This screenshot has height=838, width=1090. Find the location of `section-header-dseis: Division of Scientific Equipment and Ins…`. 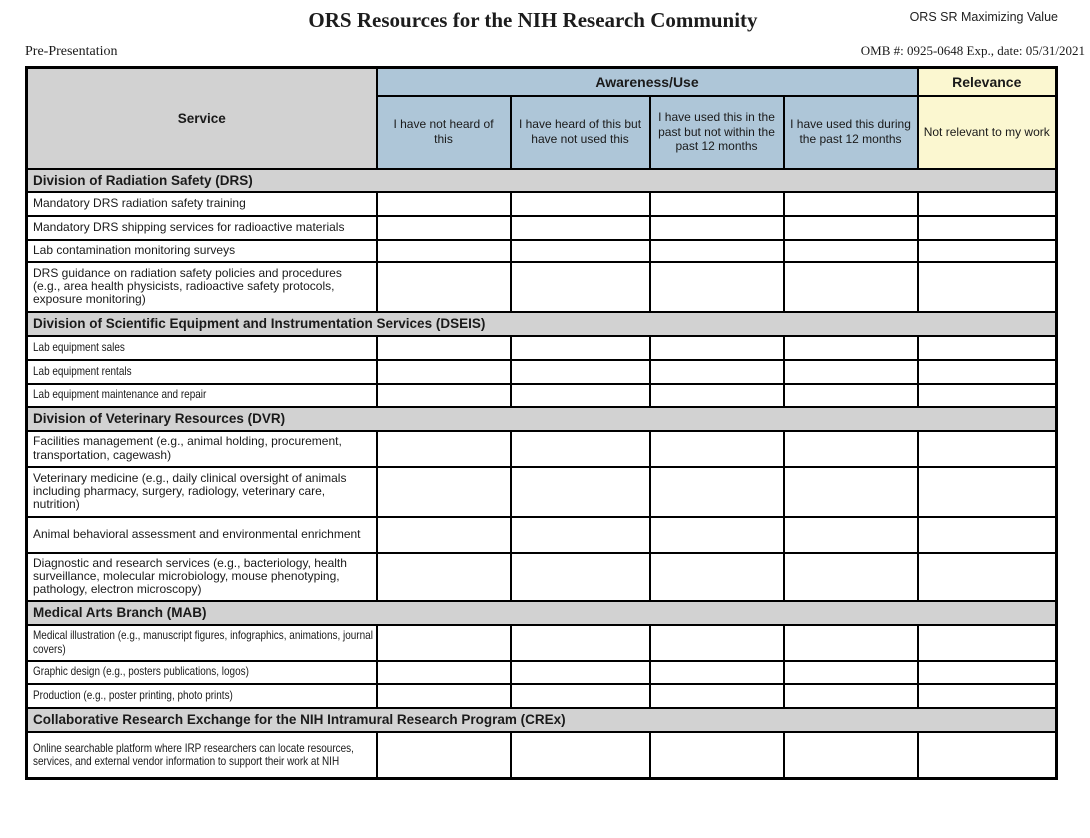

section-header-dseis: Division of Scientific Equipment and Ins… is located at coordinates (541, 323).